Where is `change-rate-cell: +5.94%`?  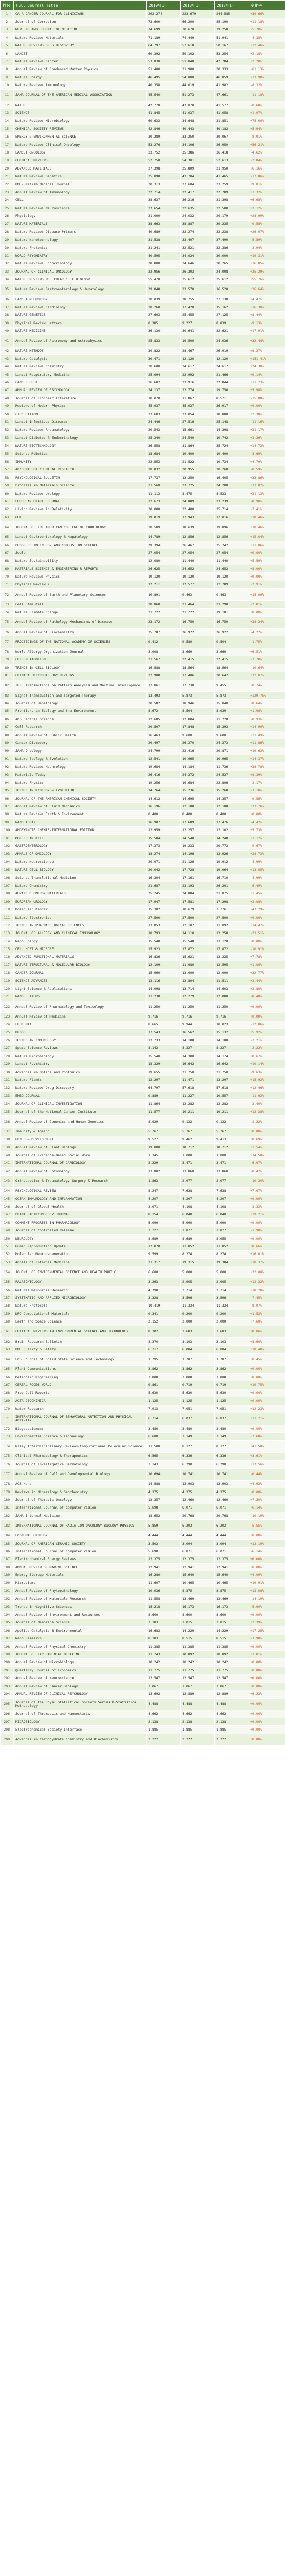 change-rate-cell: +5.94% is located at coordinates (266, 129).